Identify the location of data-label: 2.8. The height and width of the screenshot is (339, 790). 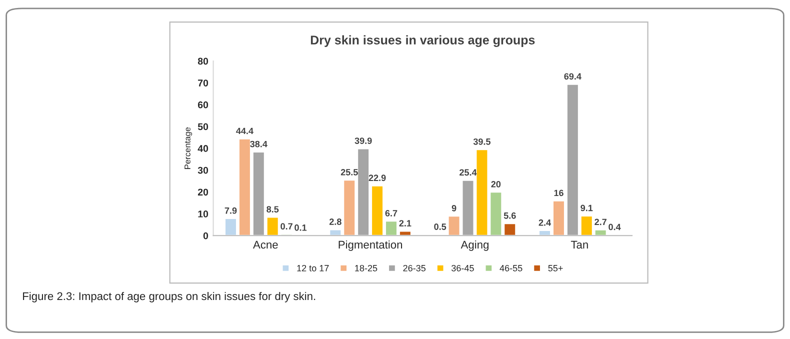
(335, 221).